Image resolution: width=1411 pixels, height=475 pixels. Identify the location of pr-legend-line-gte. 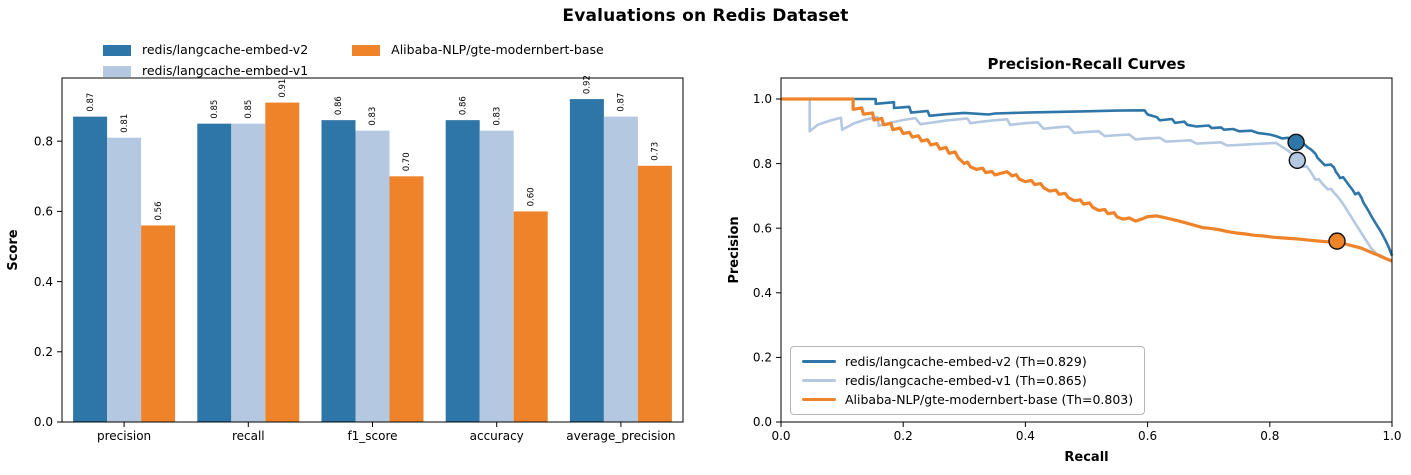
(819, 399).